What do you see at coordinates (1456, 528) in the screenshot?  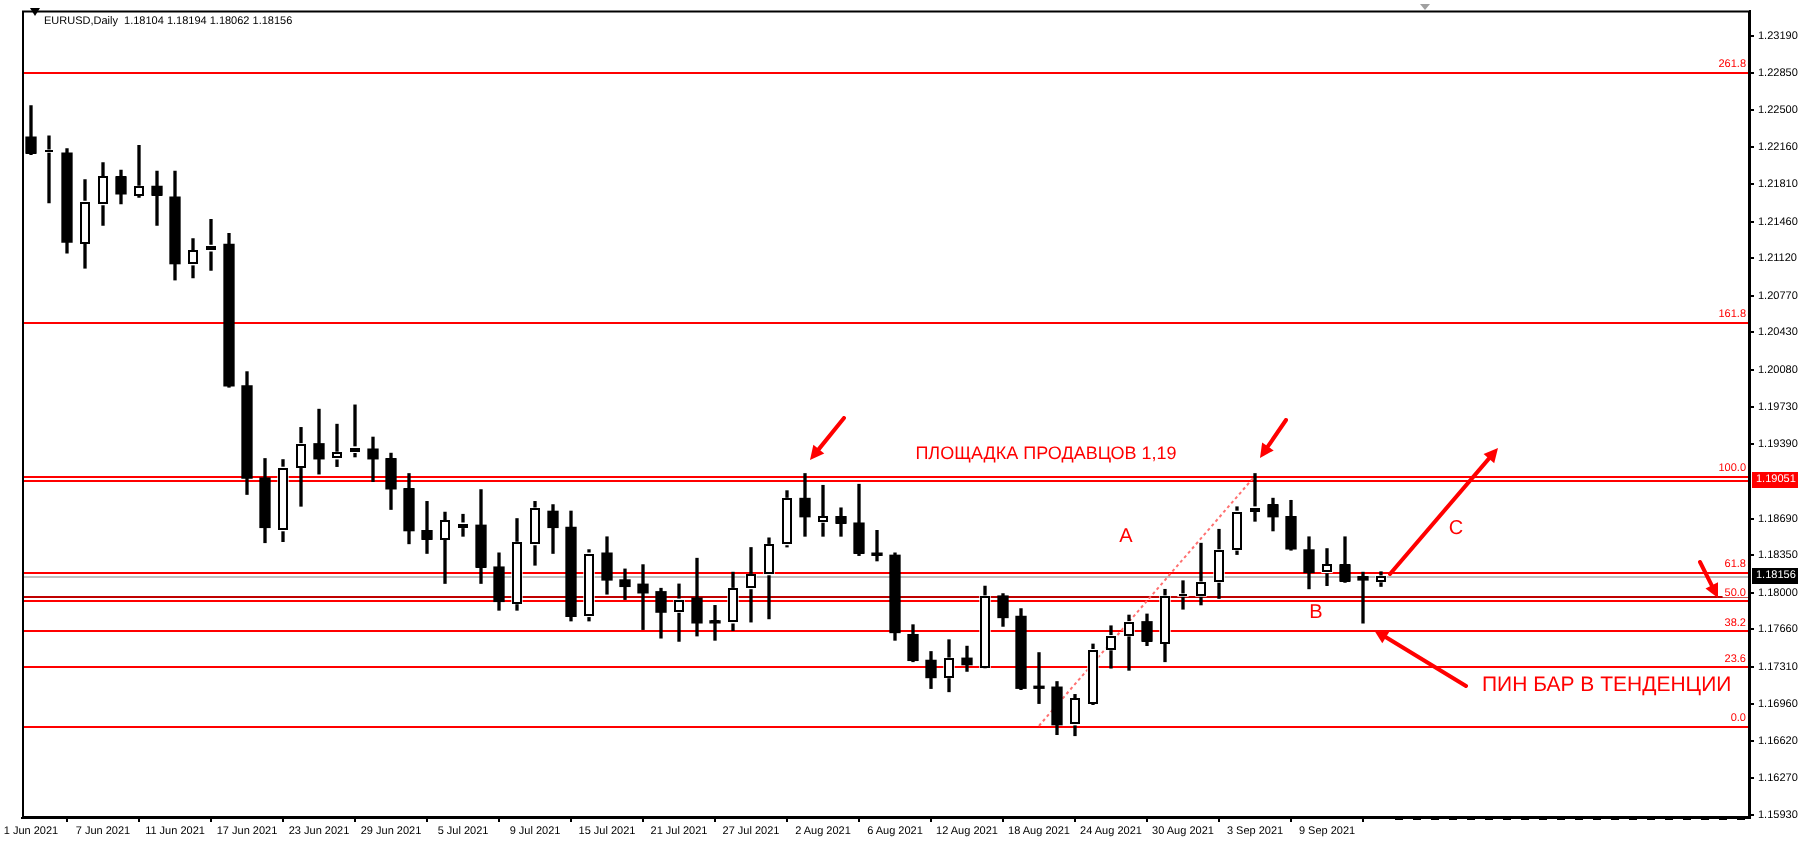 I see `annotation: C` at bounding box center [1456, 528].